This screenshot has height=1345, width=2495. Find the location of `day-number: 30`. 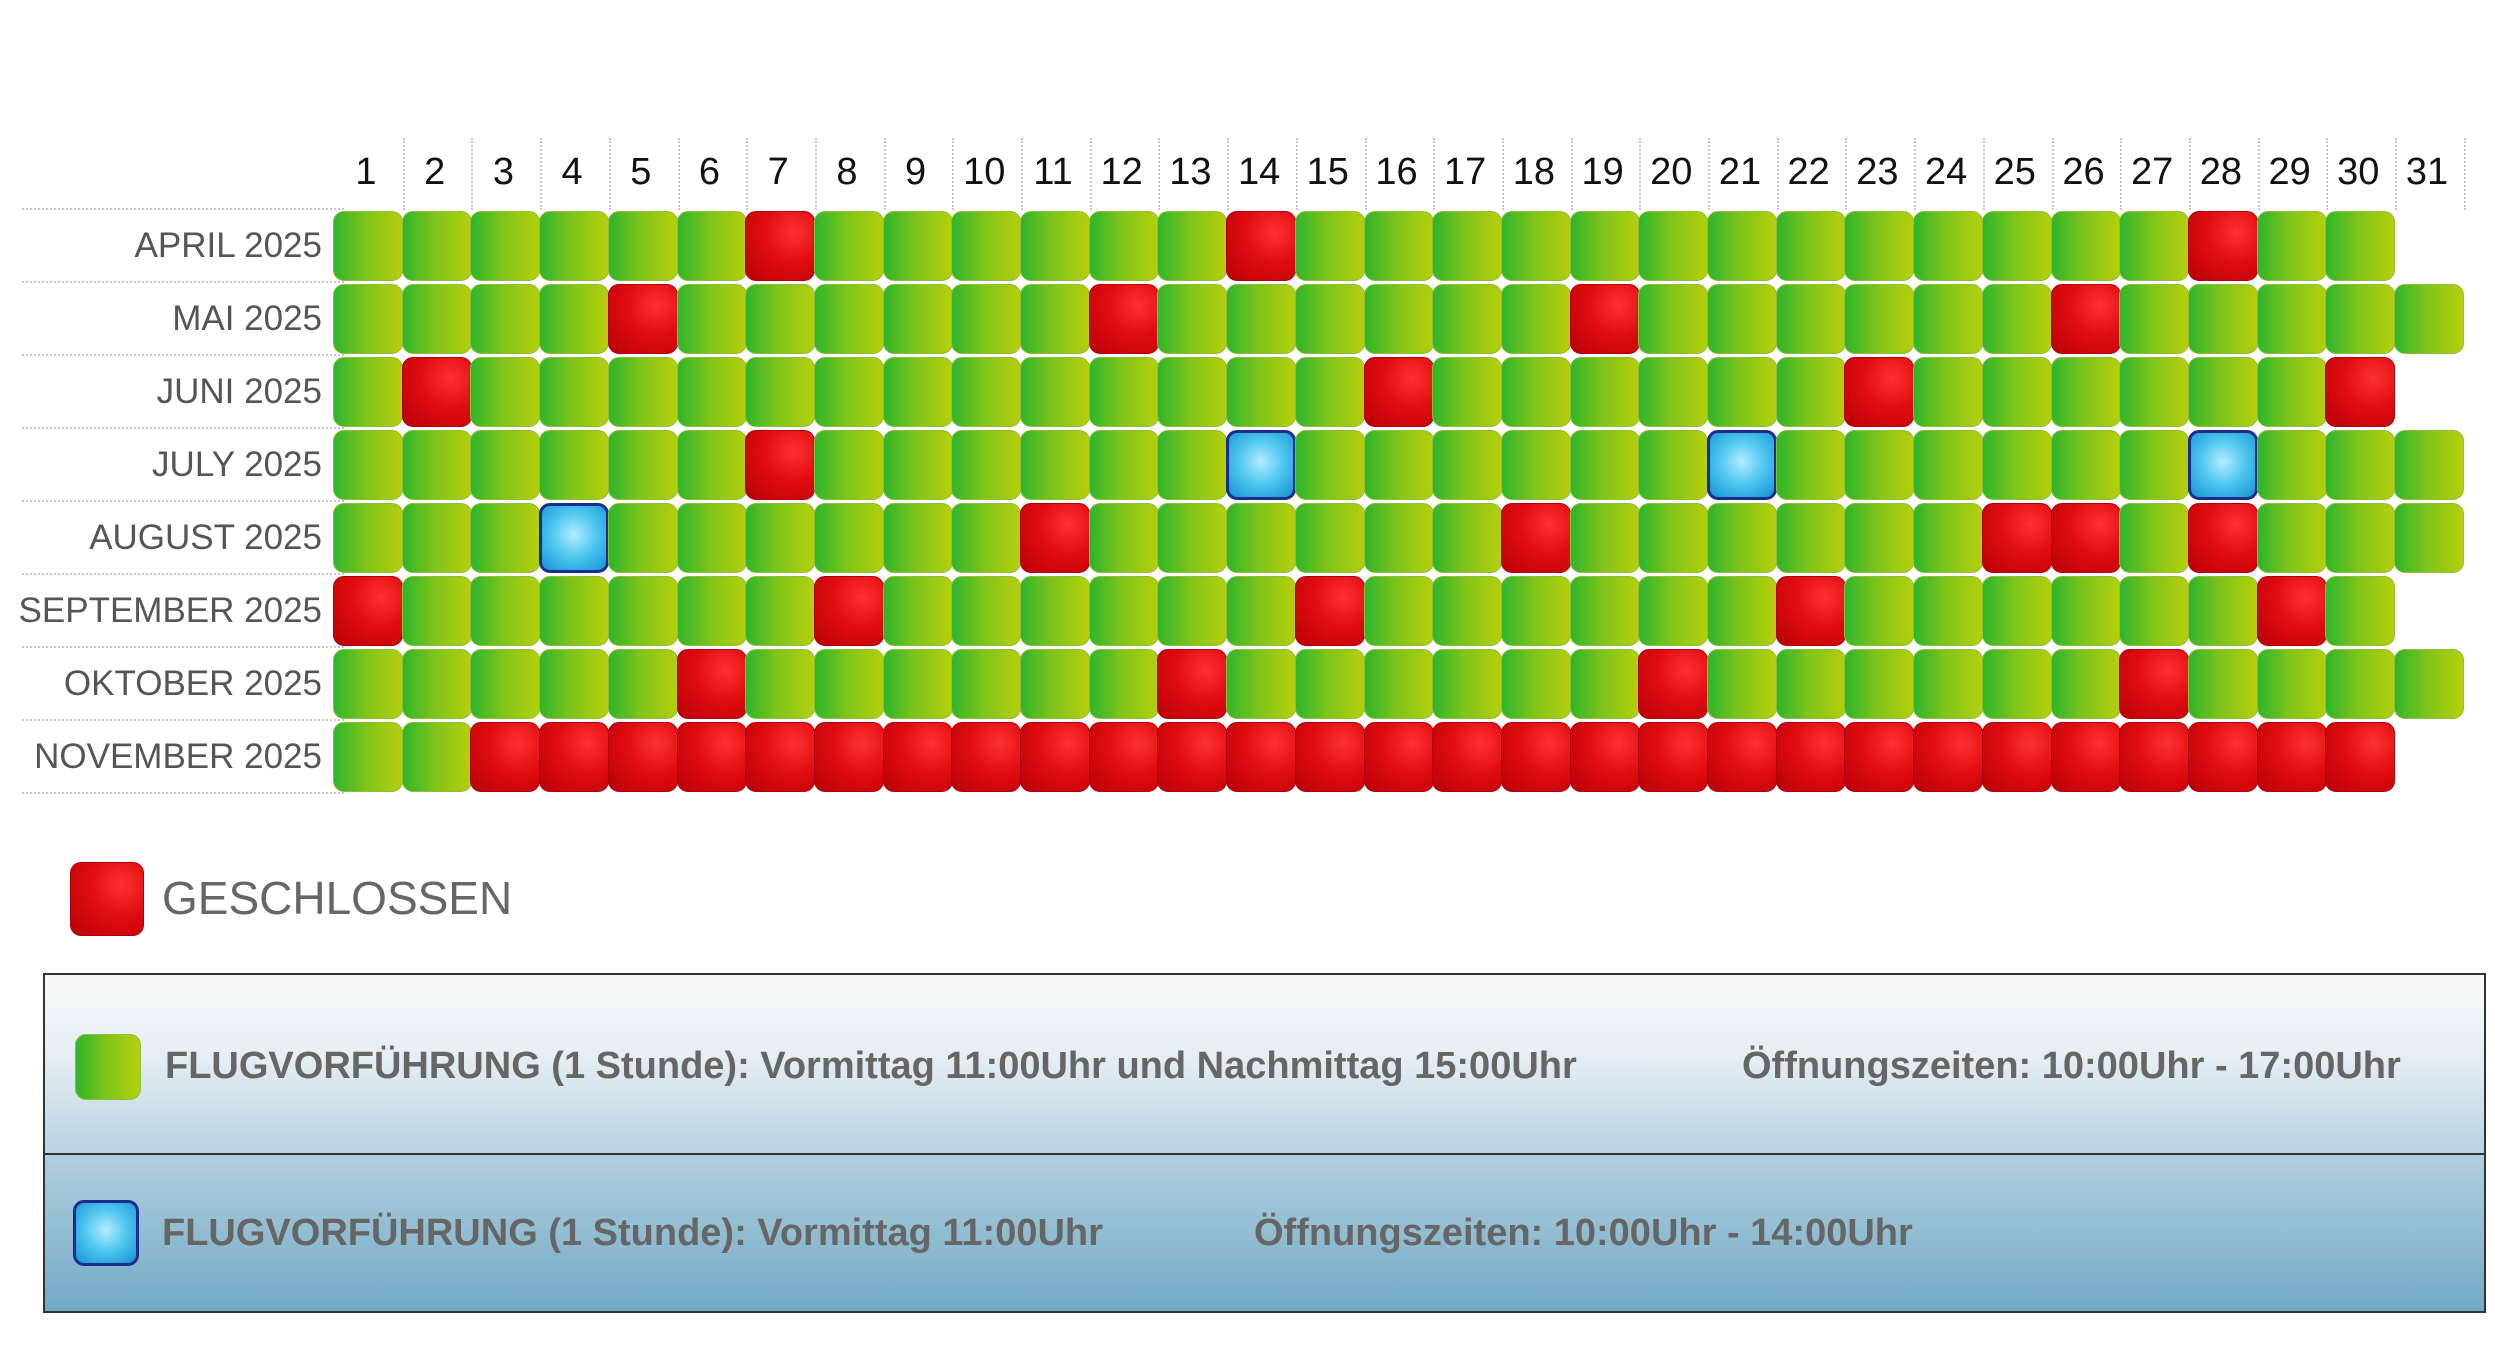

day-number: 30 is located at coordinates (2358, 172).